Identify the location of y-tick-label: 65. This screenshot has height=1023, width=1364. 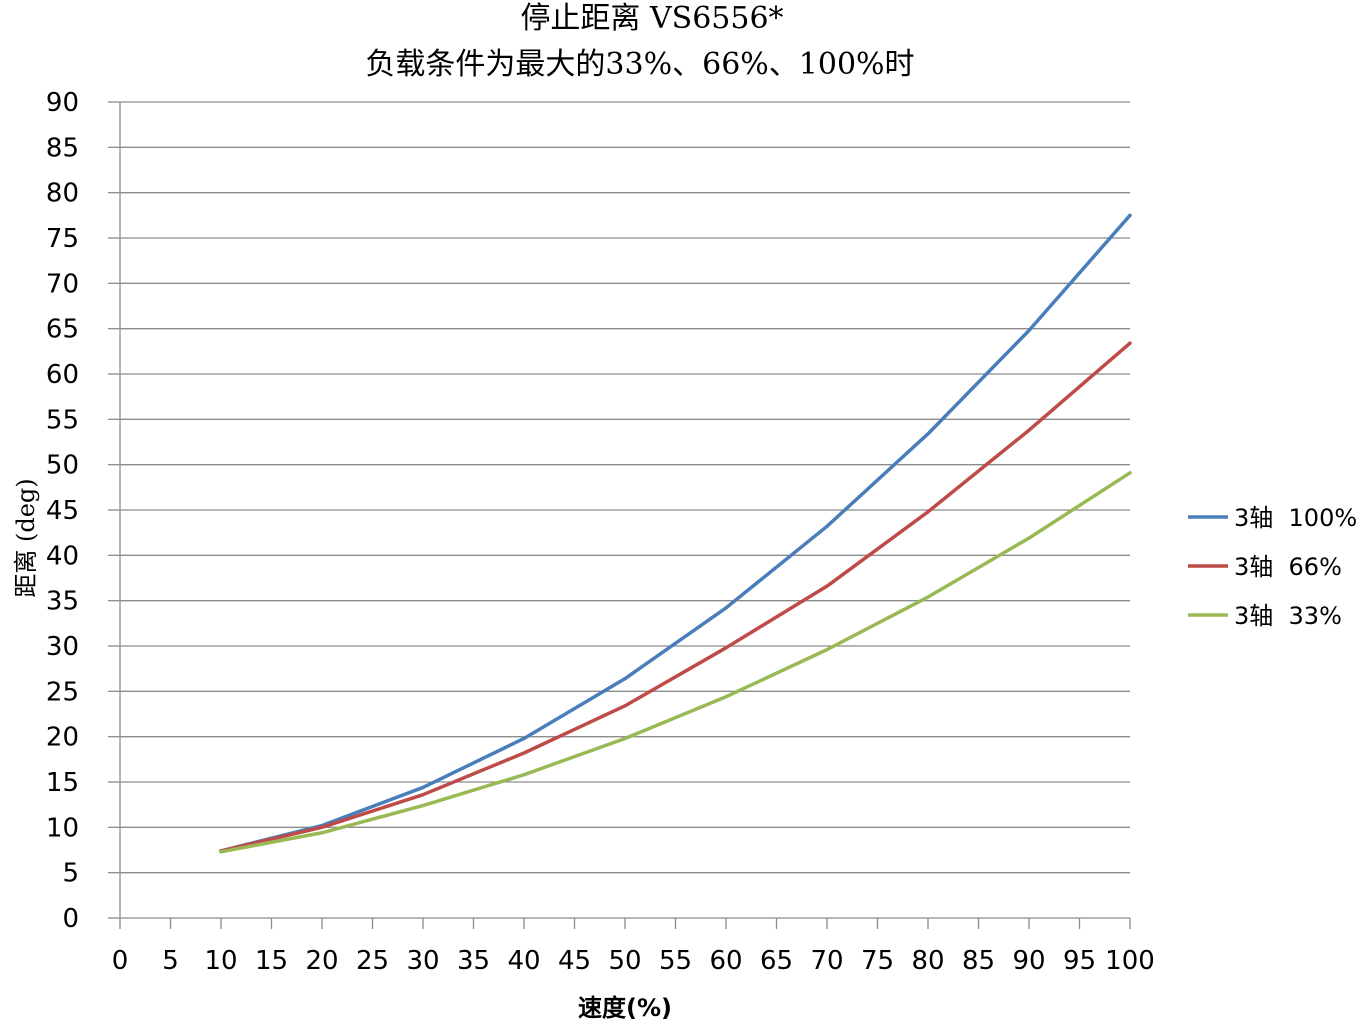
(62, 330).